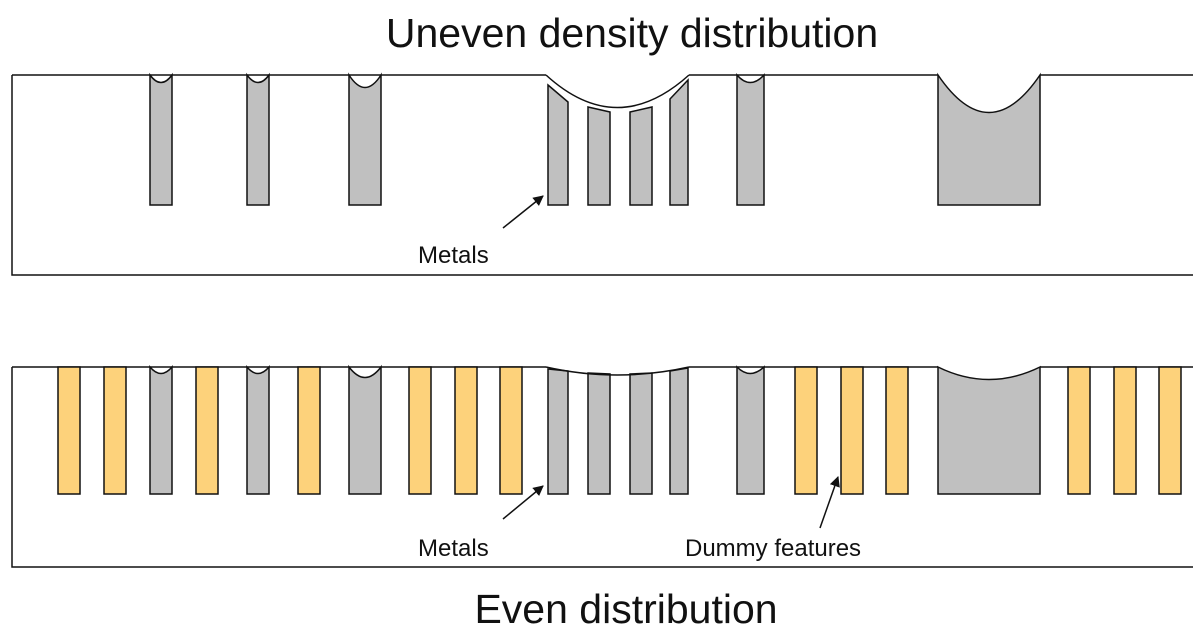 This screenshot has height=638, width=1193. Describe the element at coordinates (773, 519) in the screenshot. I see `bottom-dummy-callout: Dummy features` at that location.